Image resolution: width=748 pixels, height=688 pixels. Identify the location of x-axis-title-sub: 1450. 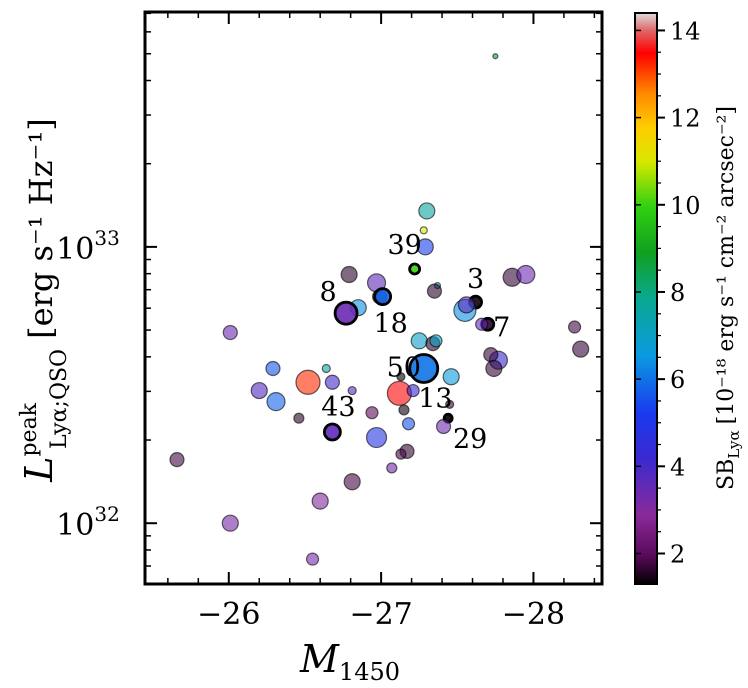
(369, 672).